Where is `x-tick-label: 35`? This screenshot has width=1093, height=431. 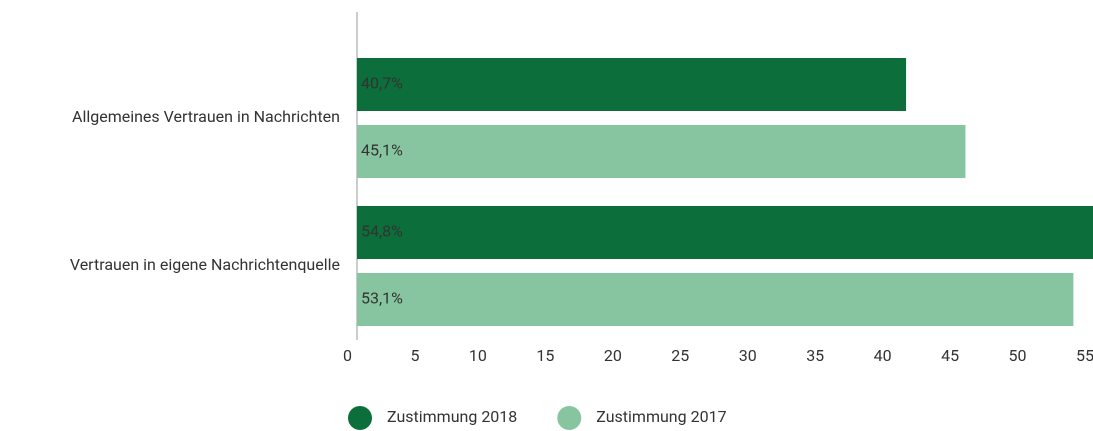 x-tick-label: 35 is located at coordinates (815, 355).